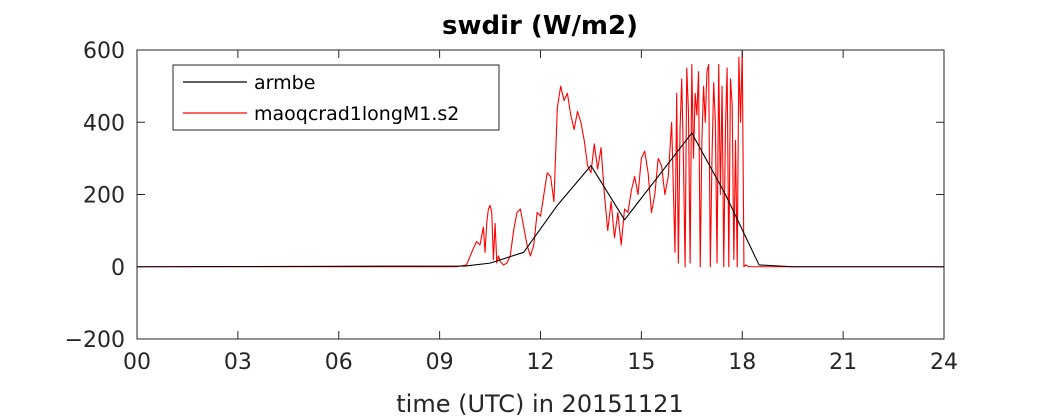  What do you see at coordinates (843, 362) in the screenshot?
I see `x-tick-label: 21` at bounding box center [843, 362].